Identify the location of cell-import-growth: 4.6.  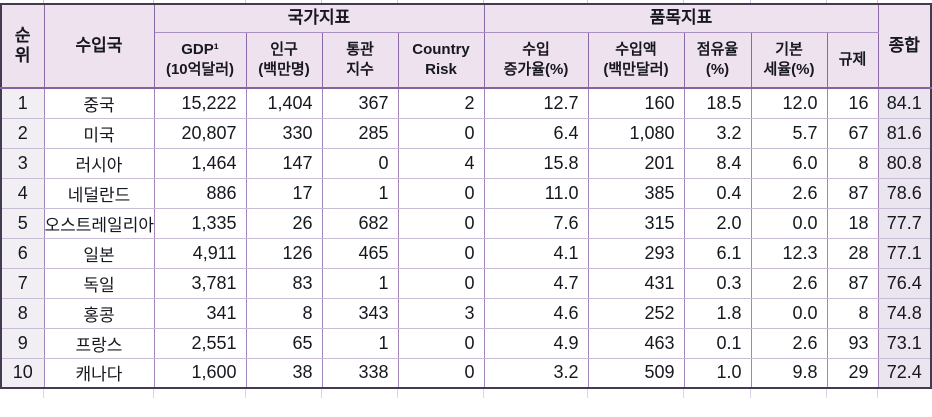
(536, 313).